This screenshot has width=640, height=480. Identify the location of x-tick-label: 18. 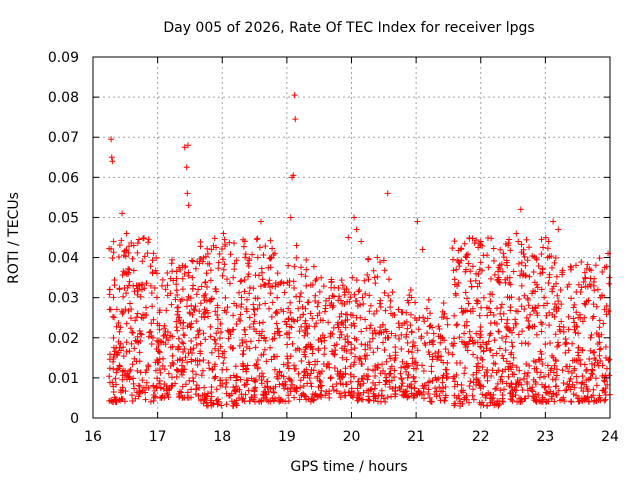
(222, 437).